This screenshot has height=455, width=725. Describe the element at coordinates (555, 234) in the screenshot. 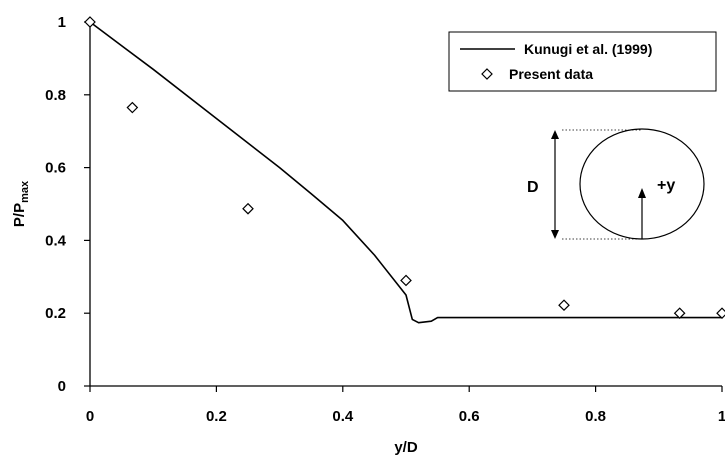

I see `inset-dim-arrow-down` at that location.